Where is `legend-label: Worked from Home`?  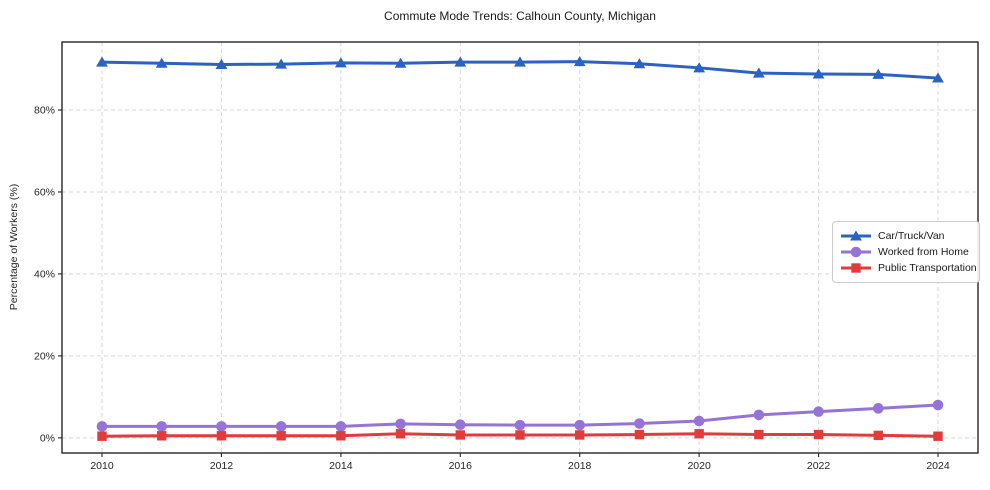 legend-label: Worked from Home is located at coordinates (923, 252).